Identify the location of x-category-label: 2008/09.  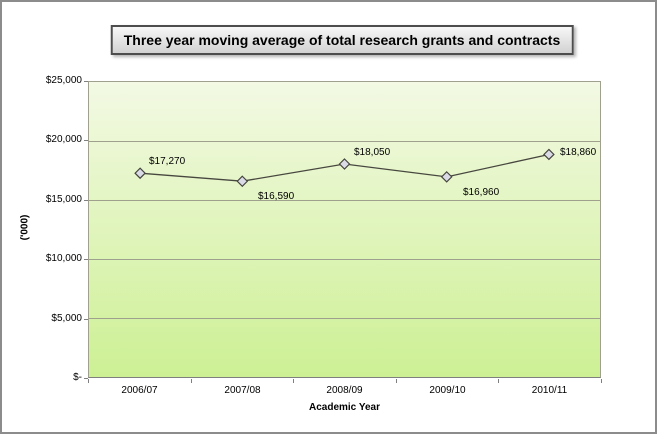
(344, 390).